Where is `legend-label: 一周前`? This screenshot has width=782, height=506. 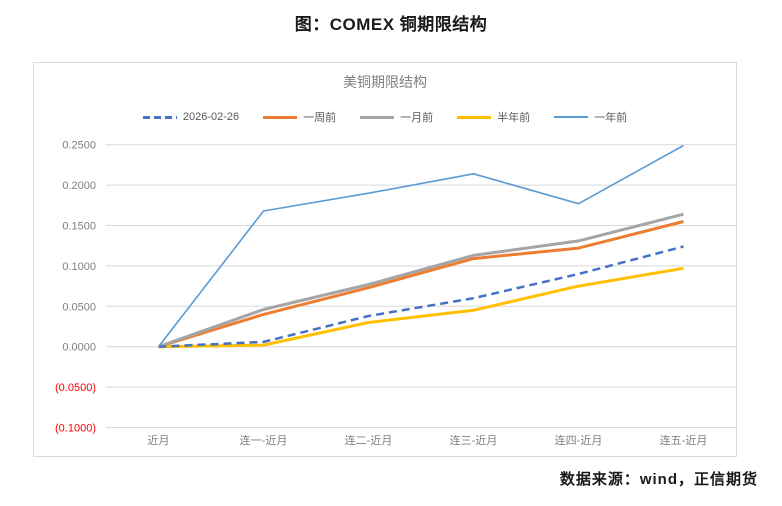
legend-label: 一周前 is located at coordinates (320, 118).